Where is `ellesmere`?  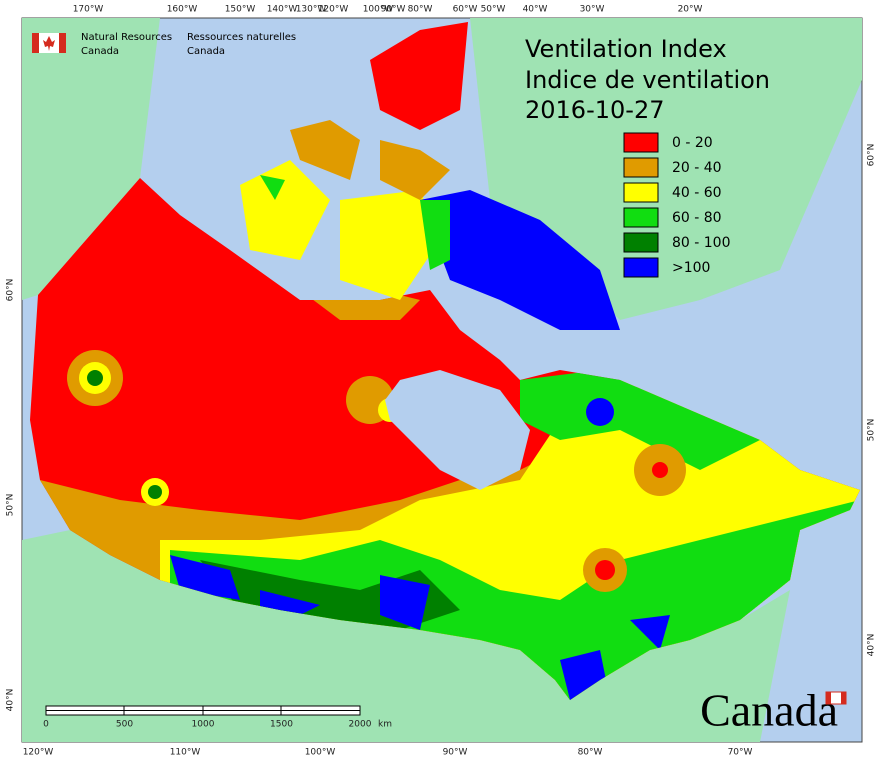 ellesmere is located at coordinates (419, 76).